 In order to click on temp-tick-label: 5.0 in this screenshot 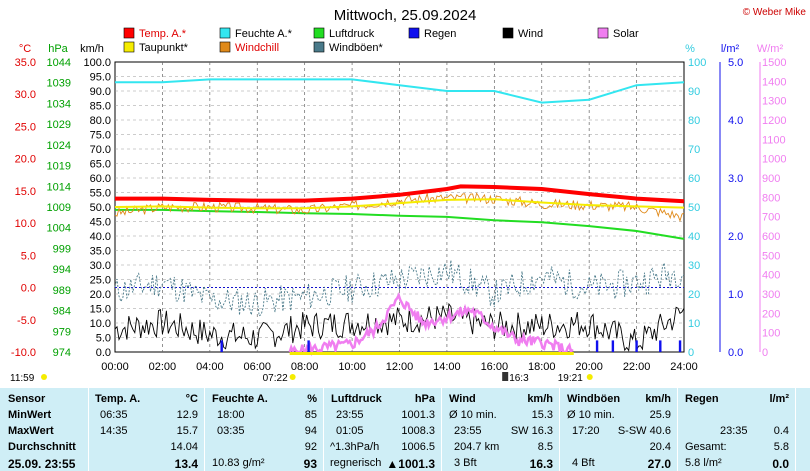, I will do `click(28, 256)`.